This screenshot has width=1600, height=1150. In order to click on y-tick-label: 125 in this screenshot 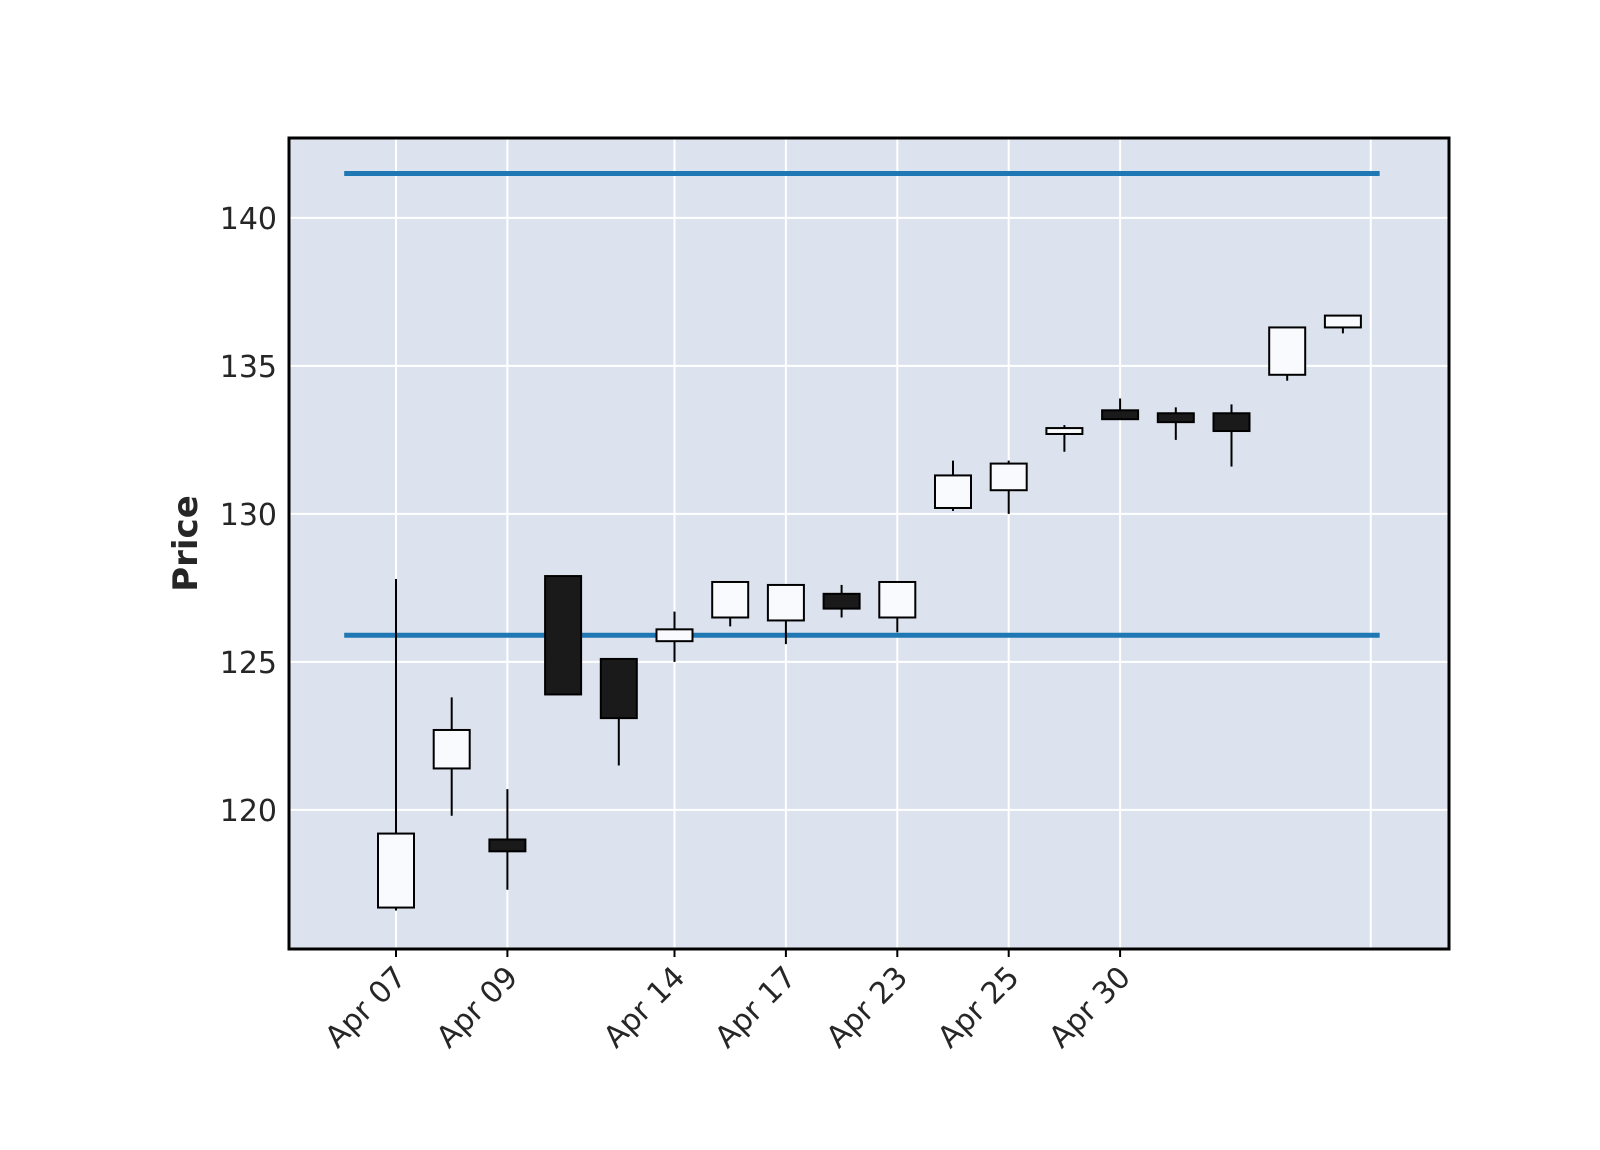, I will do `click(248, 663)`.